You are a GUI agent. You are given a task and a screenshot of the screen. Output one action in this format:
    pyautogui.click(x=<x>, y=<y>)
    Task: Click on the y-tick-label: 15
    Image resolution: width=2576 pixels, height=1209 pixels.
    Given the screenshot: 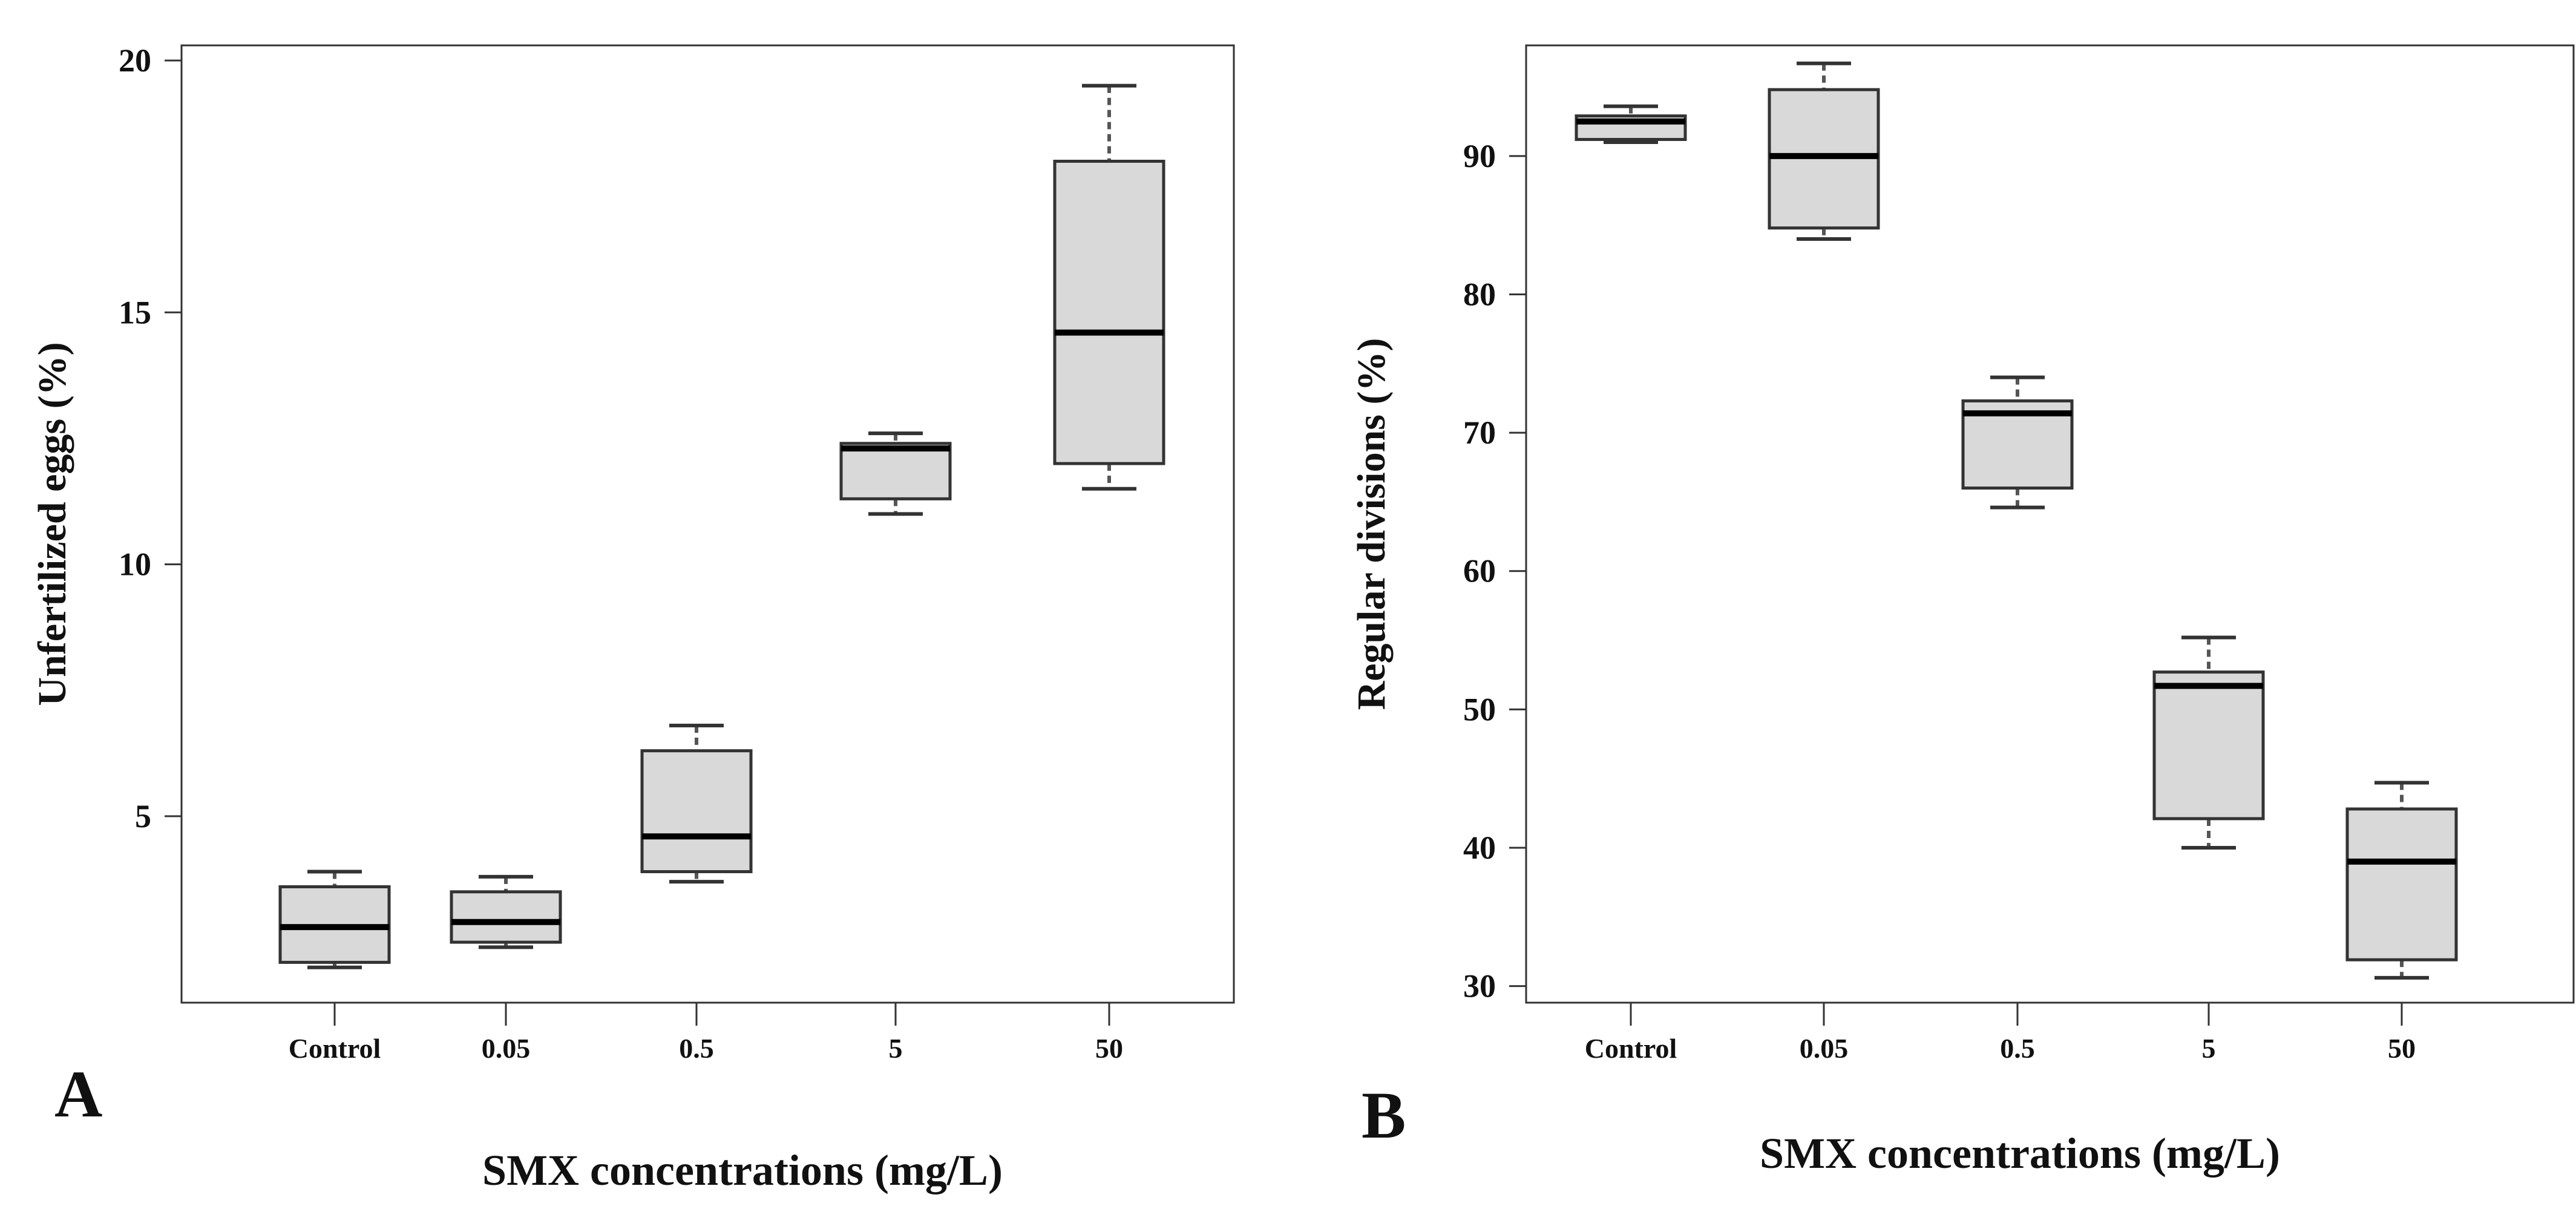 What is the action you would take?
    pyautogui.click(x=135, y=312)
    